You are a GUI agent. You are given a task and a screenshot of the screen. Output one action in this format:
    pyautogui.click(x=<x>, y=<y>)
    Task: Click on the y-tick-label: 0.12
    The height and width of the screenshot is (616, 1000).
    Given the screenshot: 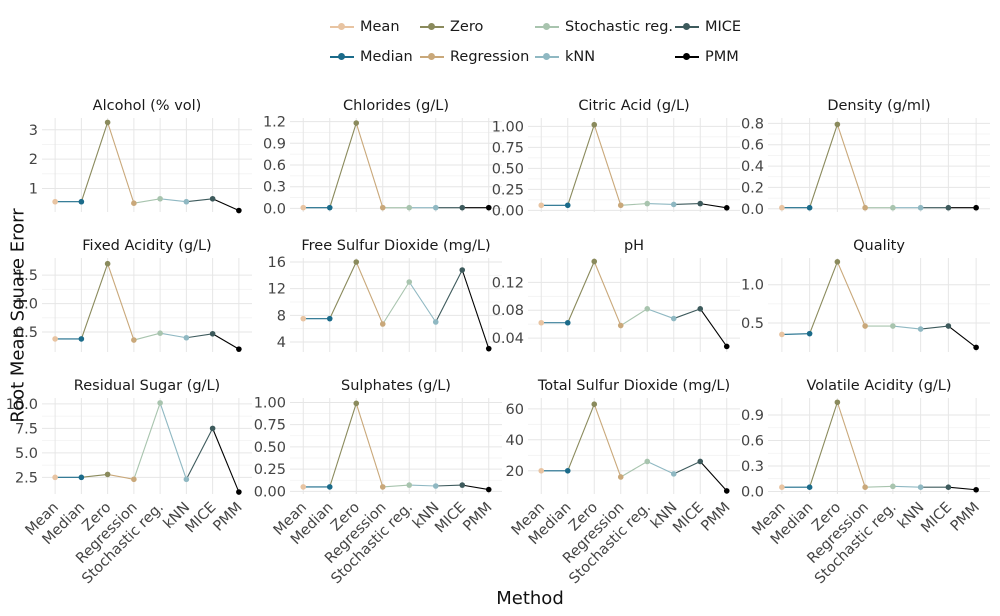 What is the action you would take?
    pyautogui.click(x=508, y=283)
    